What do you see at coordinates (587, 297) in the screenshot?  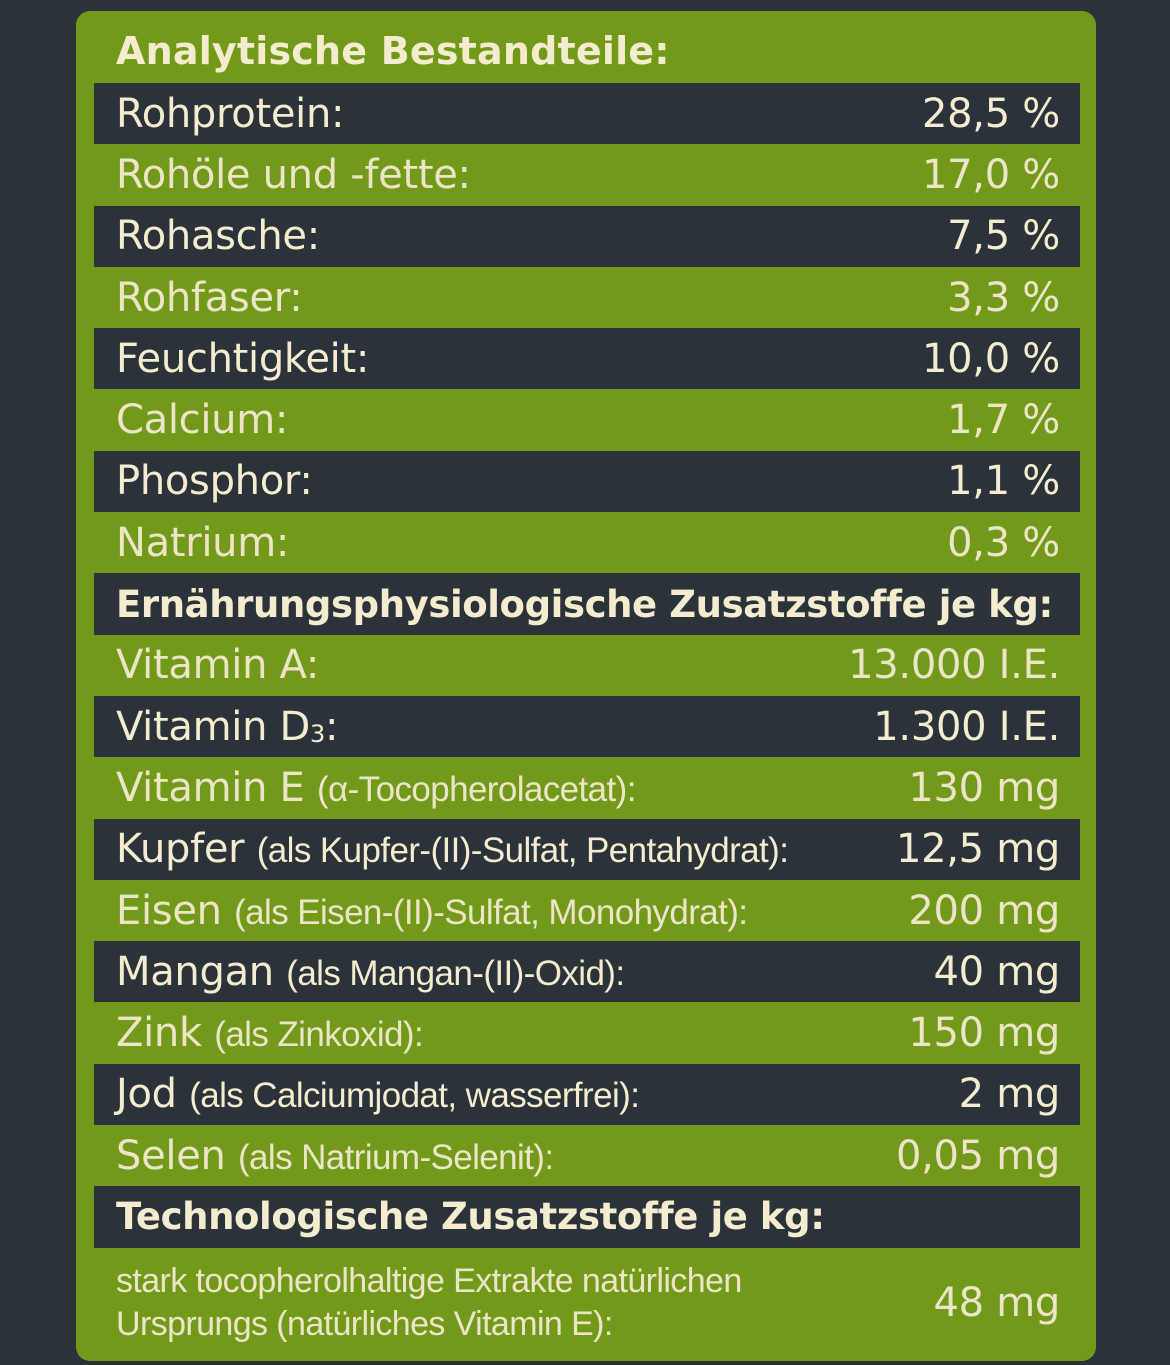 I see `table-row: Rohfaser: 3,3 %` at bounding box center [587, 297].